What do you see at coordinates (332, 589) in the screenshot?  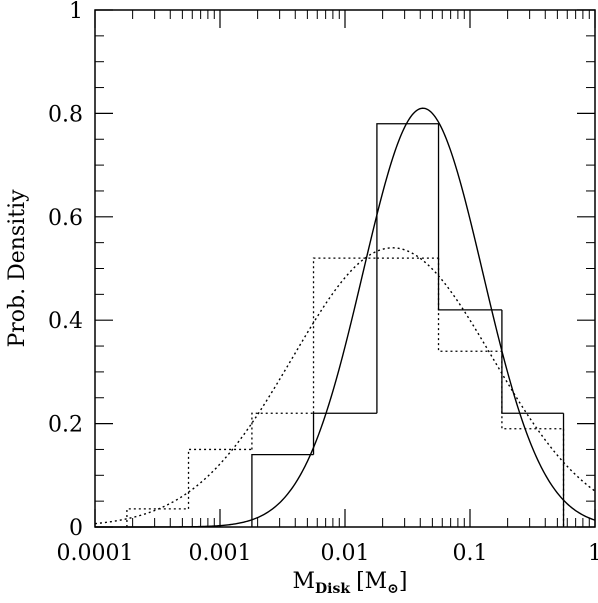 I see `x-axis-label-subscript: Disk` at bounding box center [332, 589].